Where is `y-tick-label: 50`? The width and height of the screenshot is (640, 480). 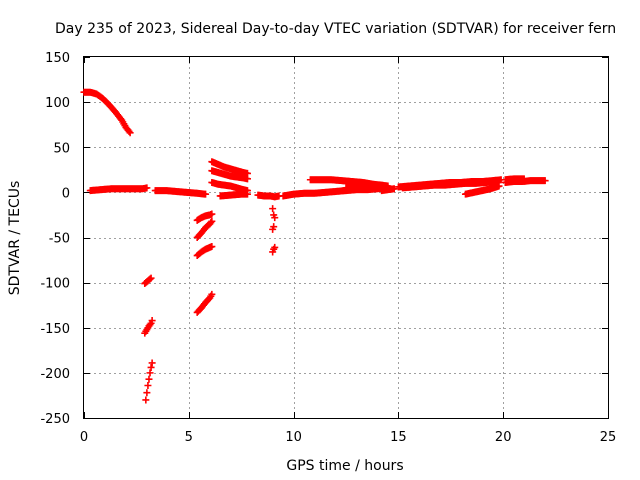
y-tick-label: 50 is located at coordinates (61, 148).